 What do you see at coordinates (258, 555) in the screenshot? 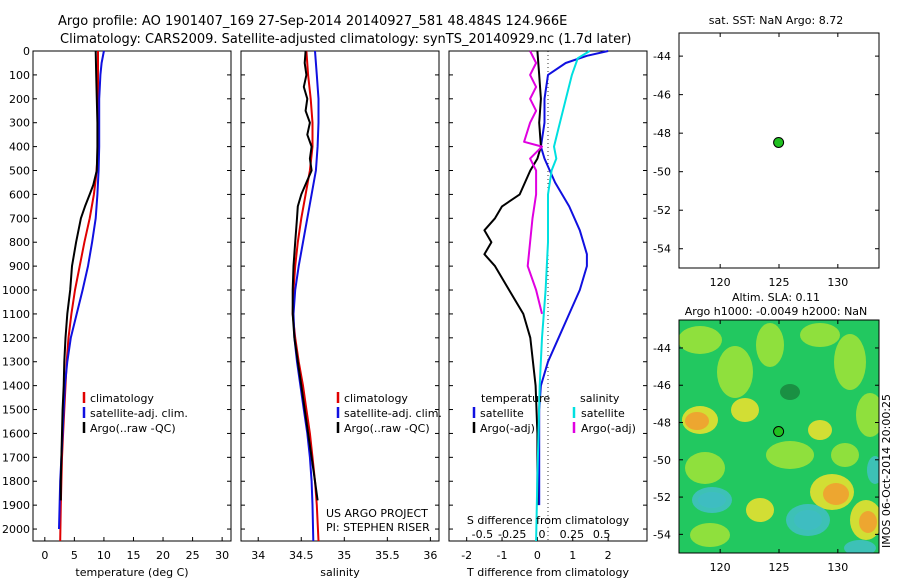
I see `x-tick-label: 34` at bounding box center [258, 555].